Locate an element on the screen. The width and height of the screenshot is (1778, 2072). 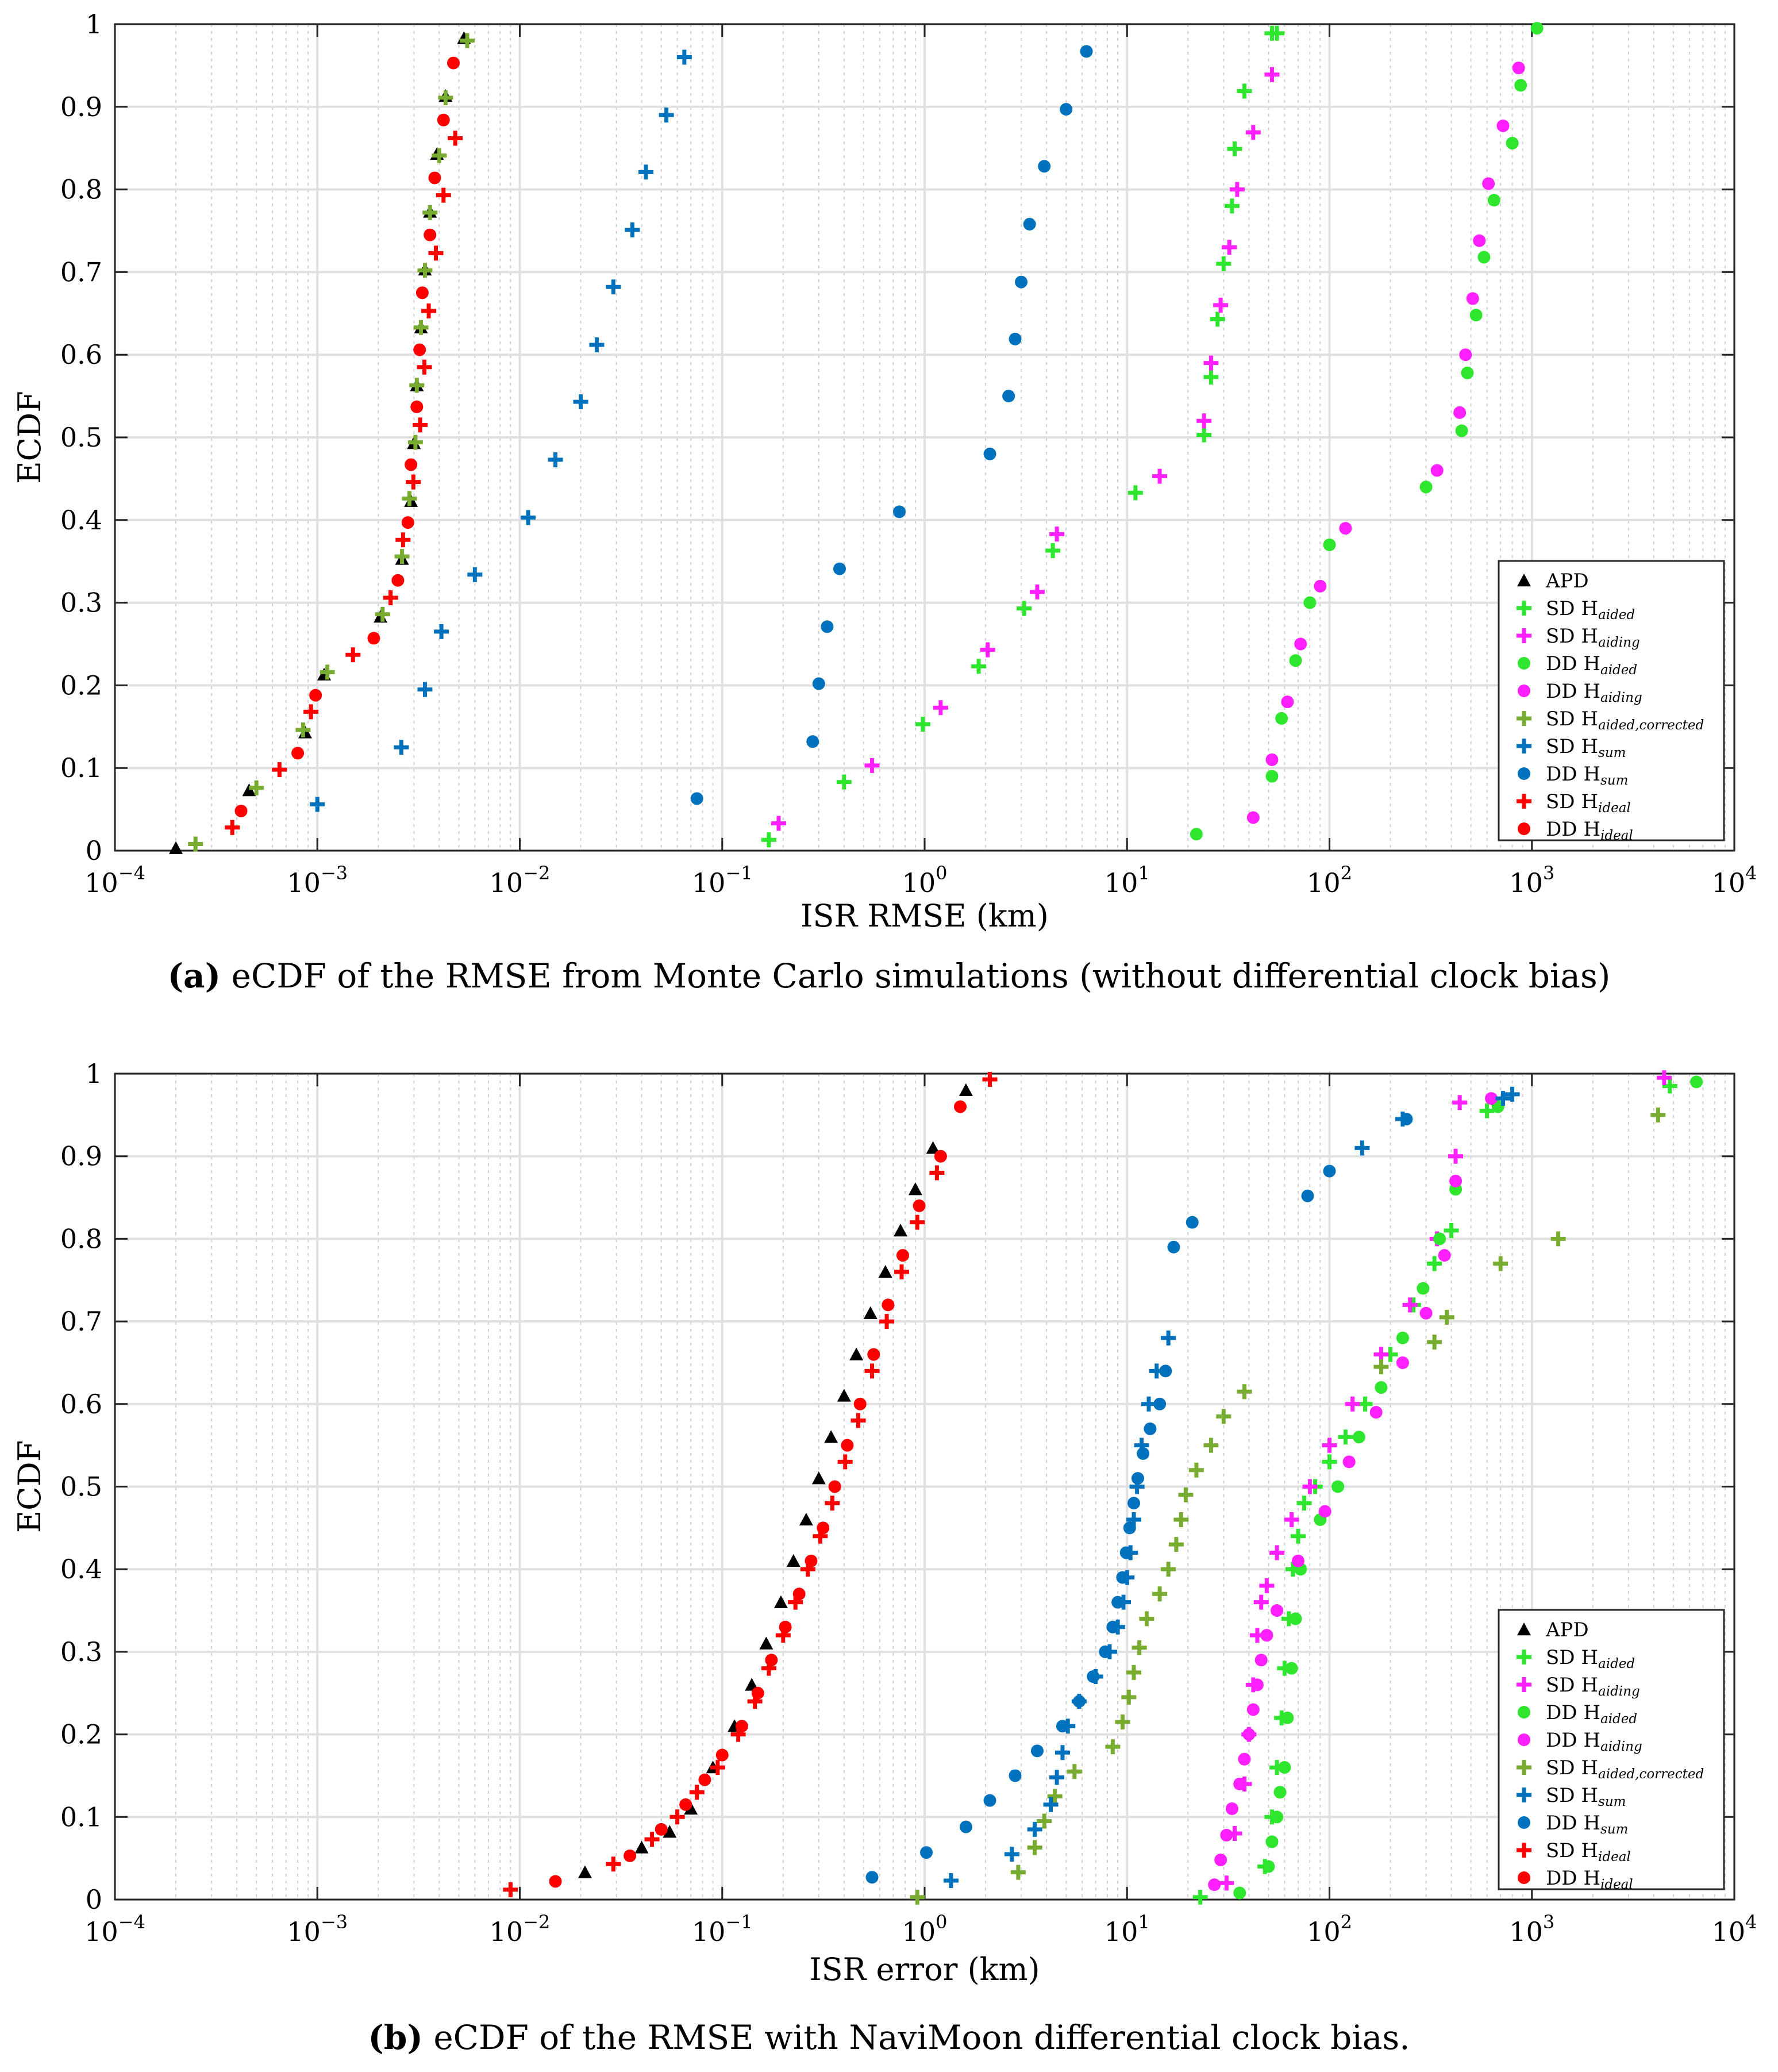
series-sd_aiding is located at coordinates (1025, 449).